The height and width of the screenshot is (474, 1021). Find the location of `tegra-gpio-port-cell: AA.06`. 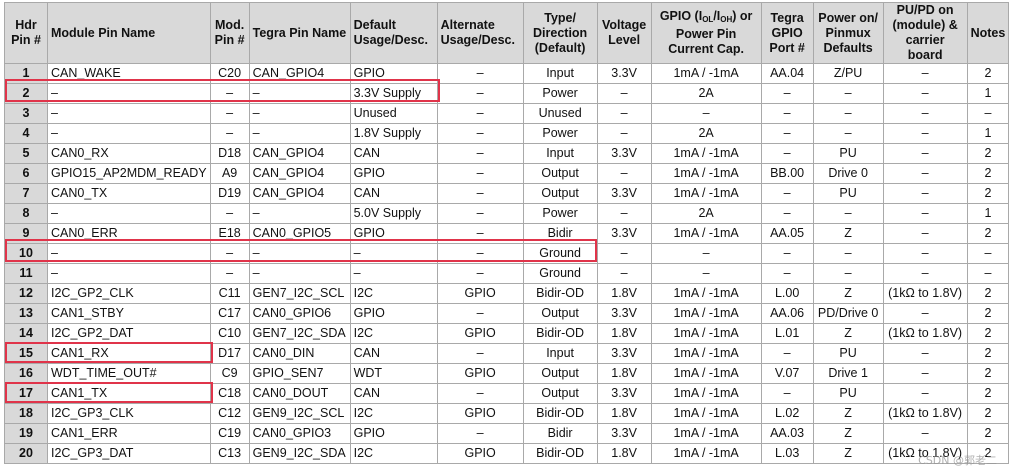

tegra-gpio-port-cell: AA.06 is located at coordinates (787, 313).